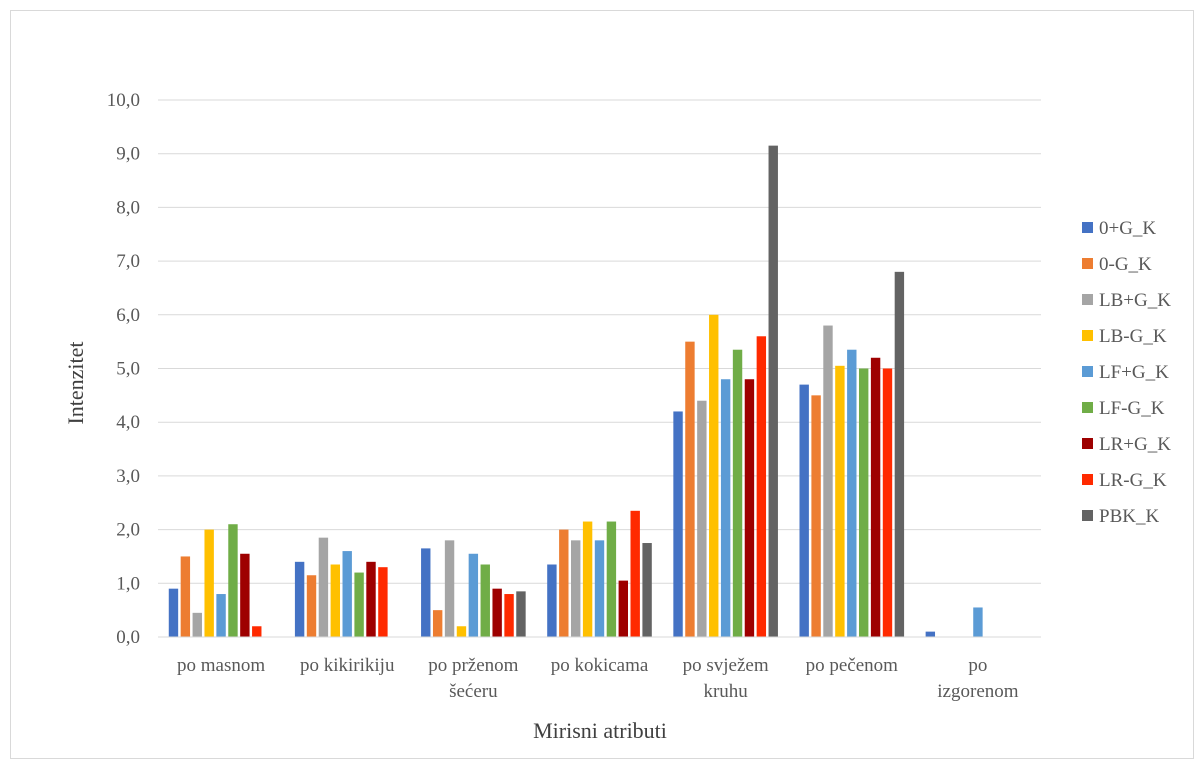  I want to click on legend-label: LF+G_K, so click(1134, 372).